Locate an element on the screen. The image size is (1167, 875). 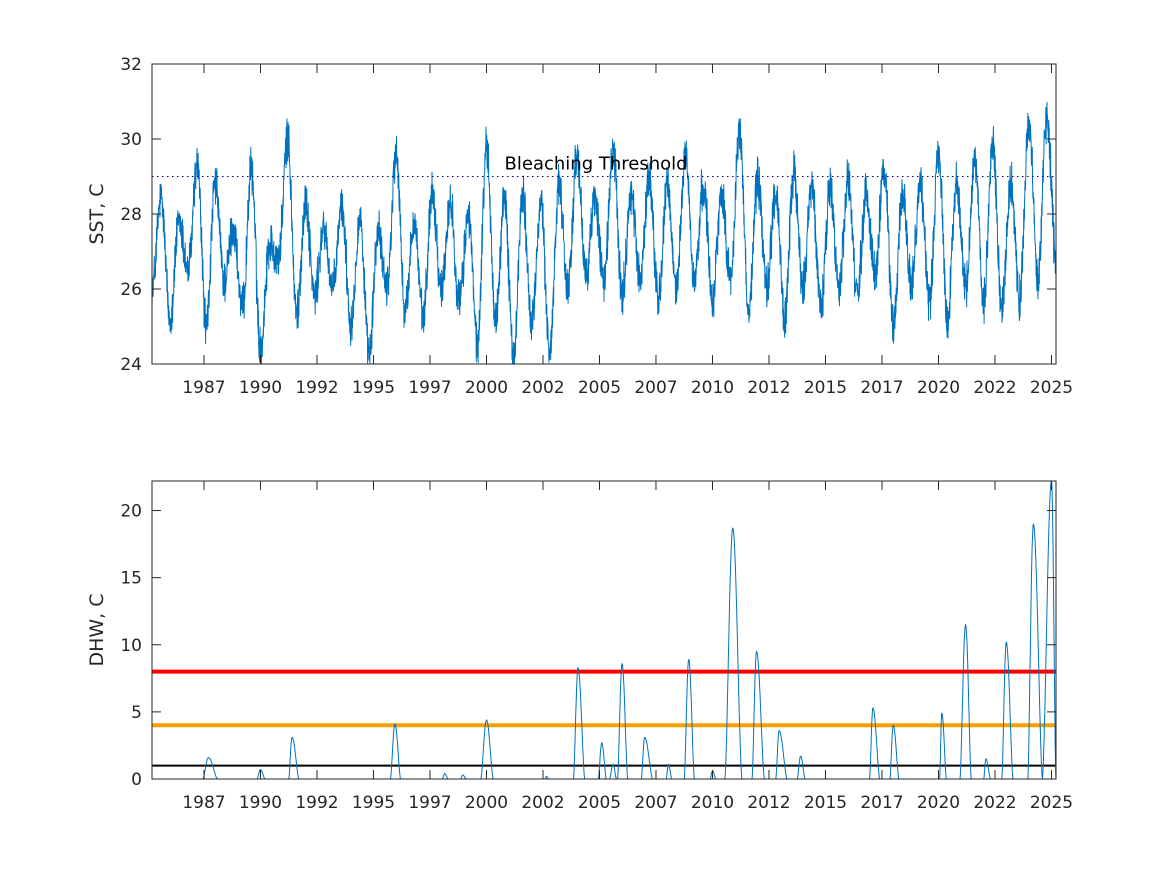
sst-y-axis-label: SST, C is located at coordinates (97, 213).